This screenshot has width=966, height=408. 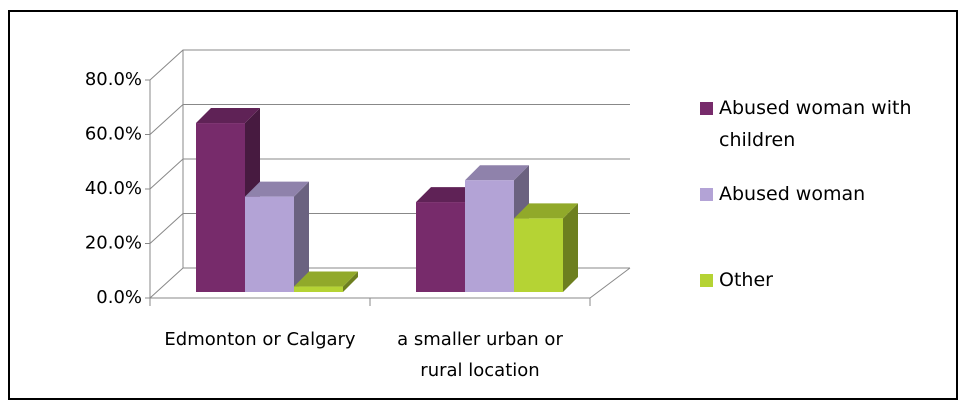 I want to click on legend-label: Abused woman with children, so click(x=815, y=124).